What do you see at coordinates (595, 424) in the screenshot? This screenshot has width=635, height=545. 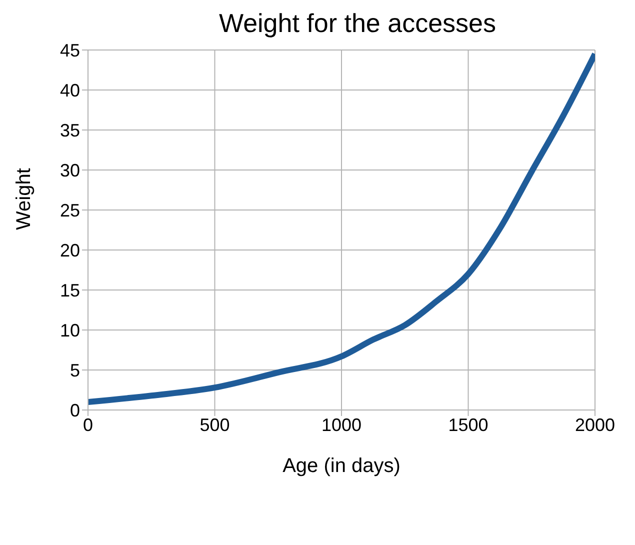 I see `x-tick-label: 2000` at bounding box center [595, 424].